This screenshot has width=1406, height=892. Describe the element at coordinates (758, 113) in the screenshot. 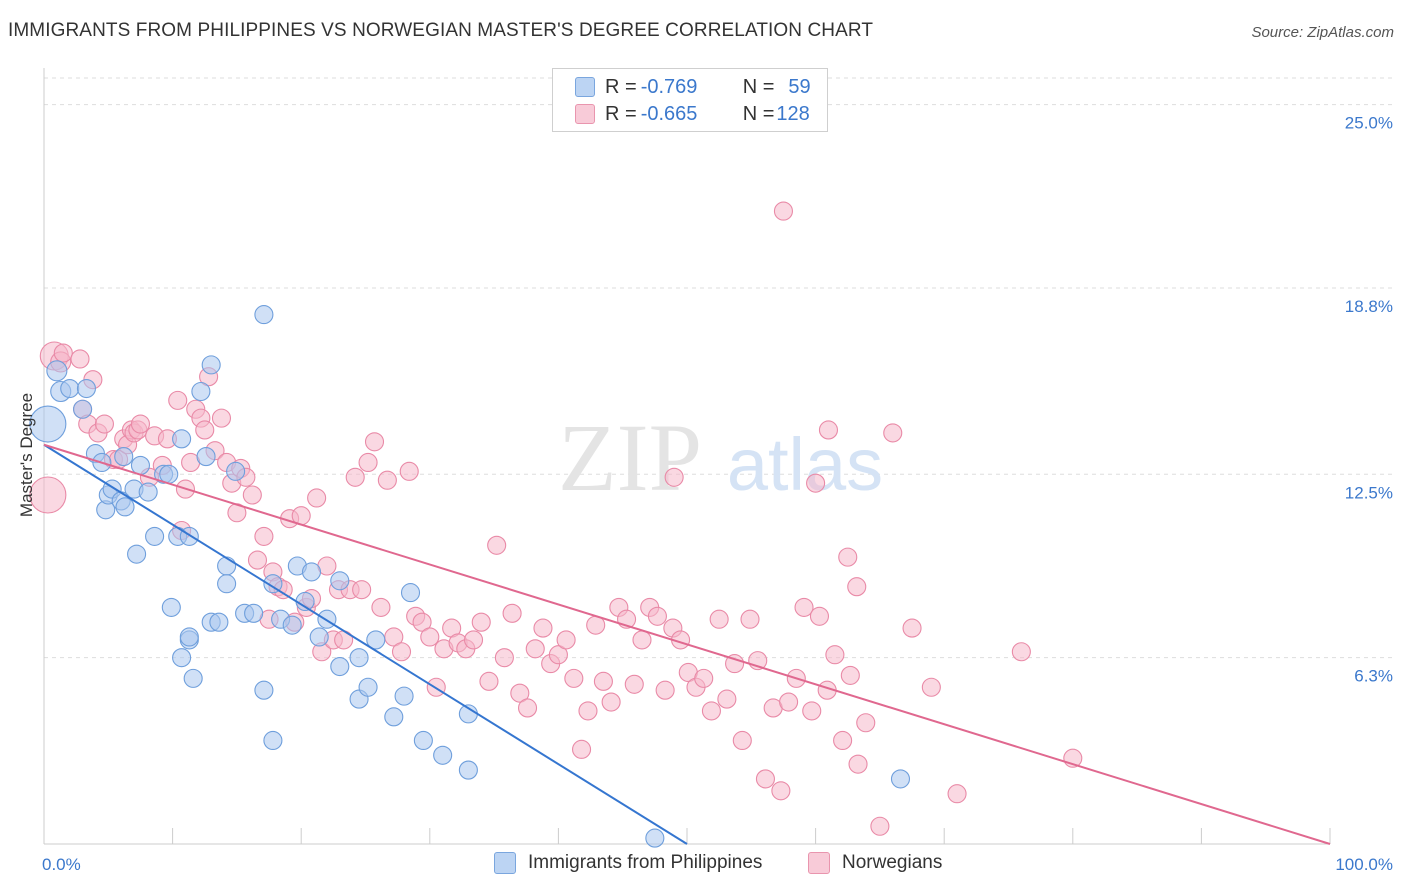

I see `legend-n-label: N =` at that location.